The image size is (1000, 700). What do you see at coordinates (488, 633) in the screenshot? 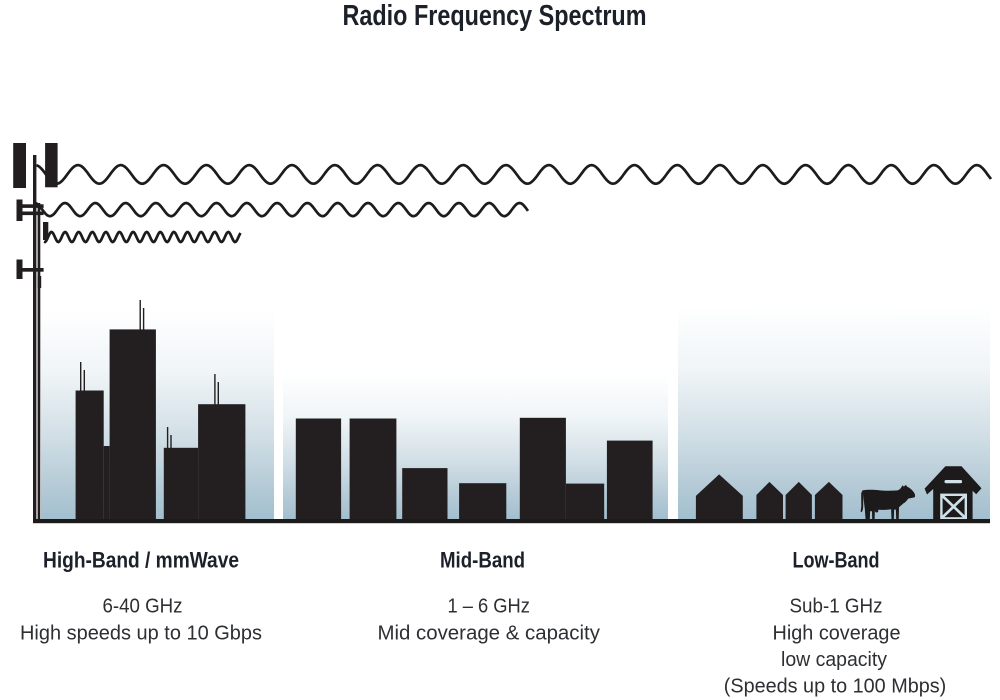
I see `svg-text: Mid coverage & capacity` at bounding box center [488, 633].